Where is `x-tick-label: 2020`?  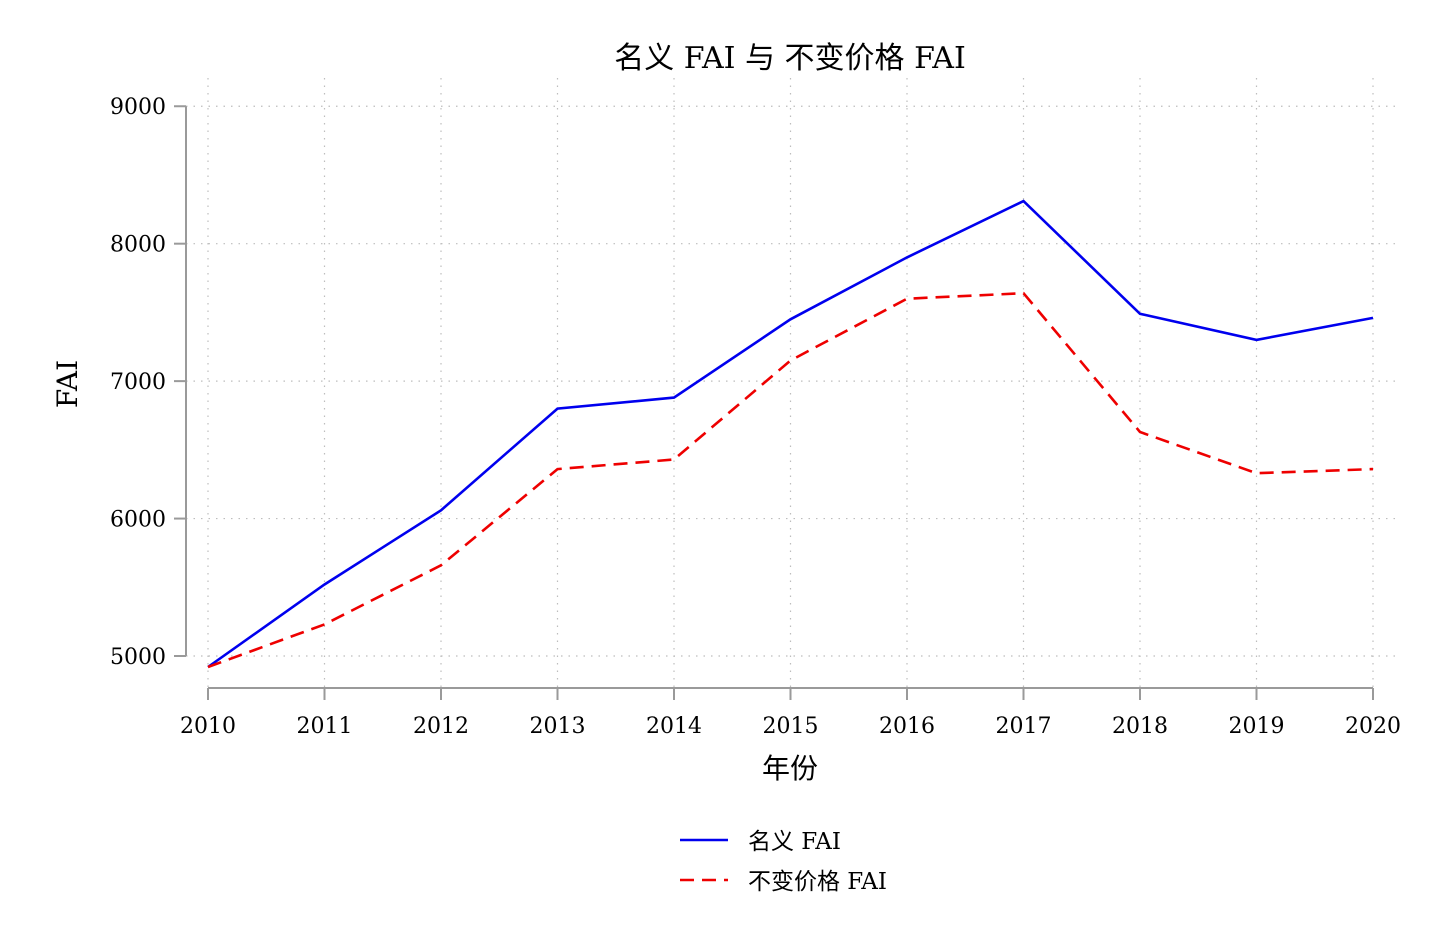 x-tick-label: 2020 is located at coordinates (1373, 726).